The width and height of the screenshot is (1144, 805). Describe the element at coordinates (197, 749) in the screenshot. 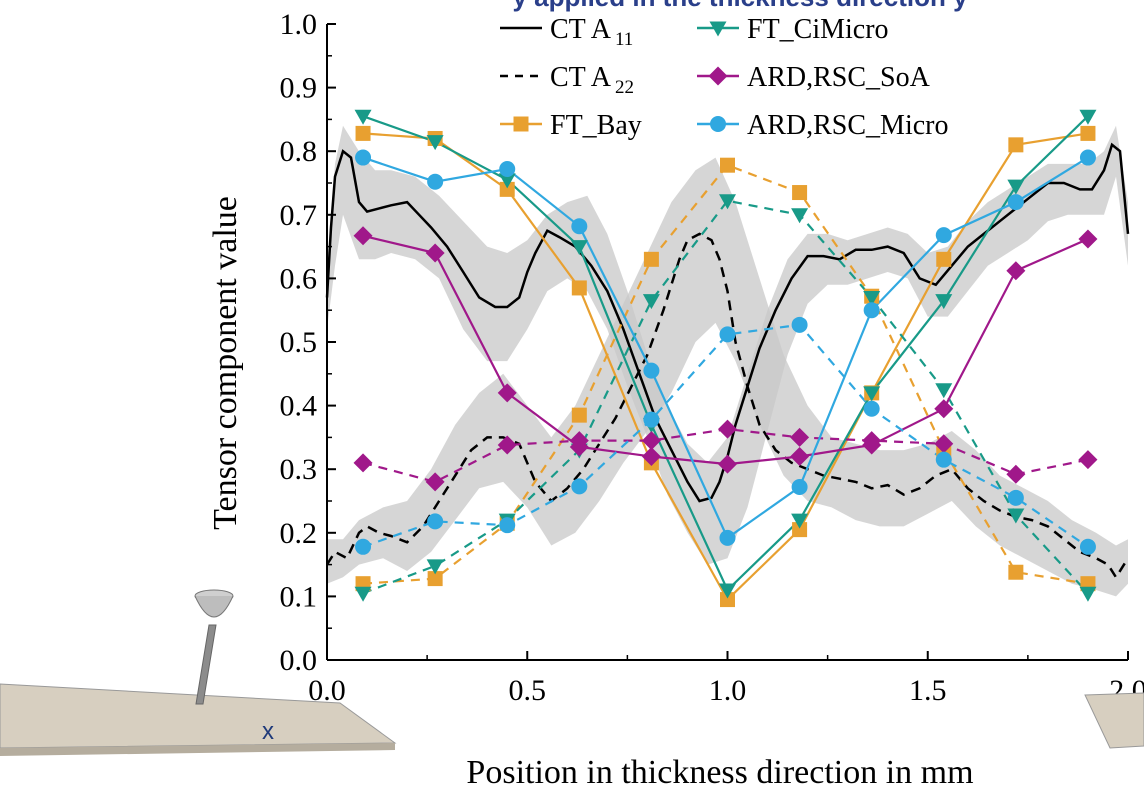

I see `left-plate-edge` at that location.